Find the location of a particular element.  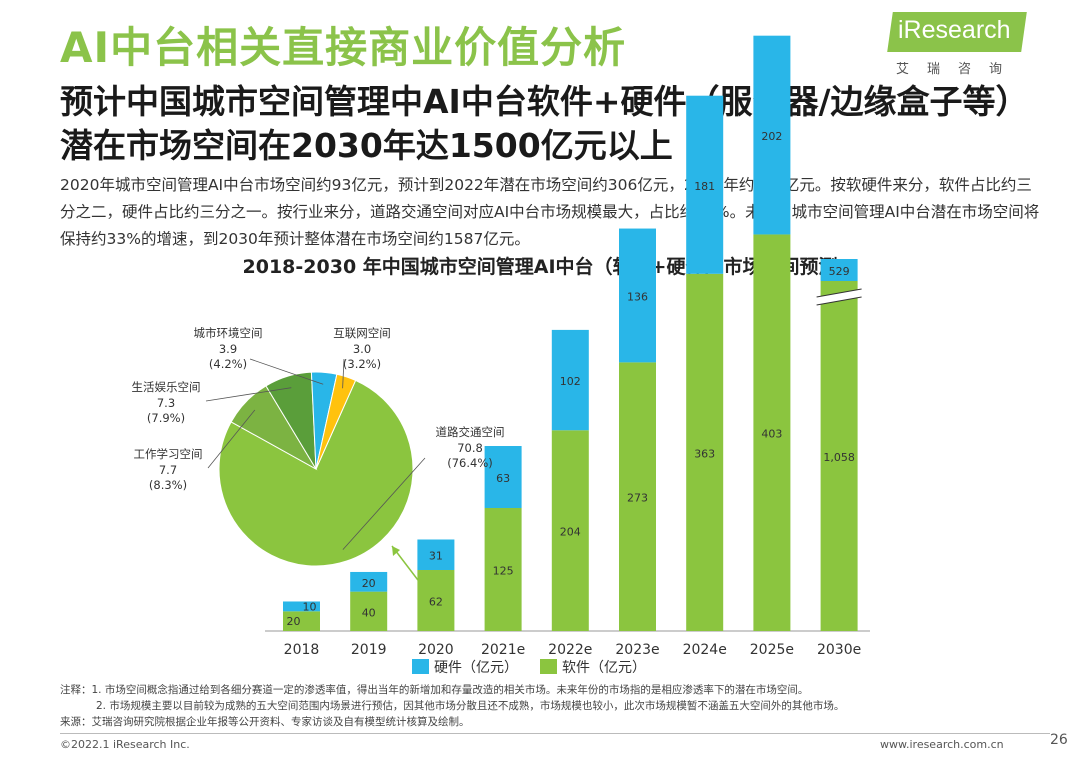

bar-label-software: 363 is located at coordinates (704, 453).